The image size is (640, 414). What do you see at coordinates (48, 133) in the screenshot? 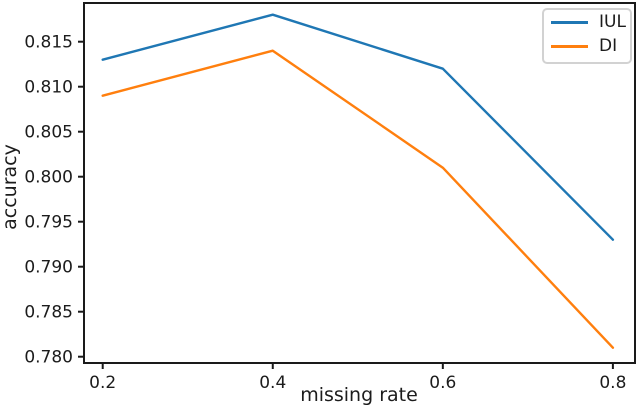
I see `svg-text: 0.805` at bounding box center [48, 133].